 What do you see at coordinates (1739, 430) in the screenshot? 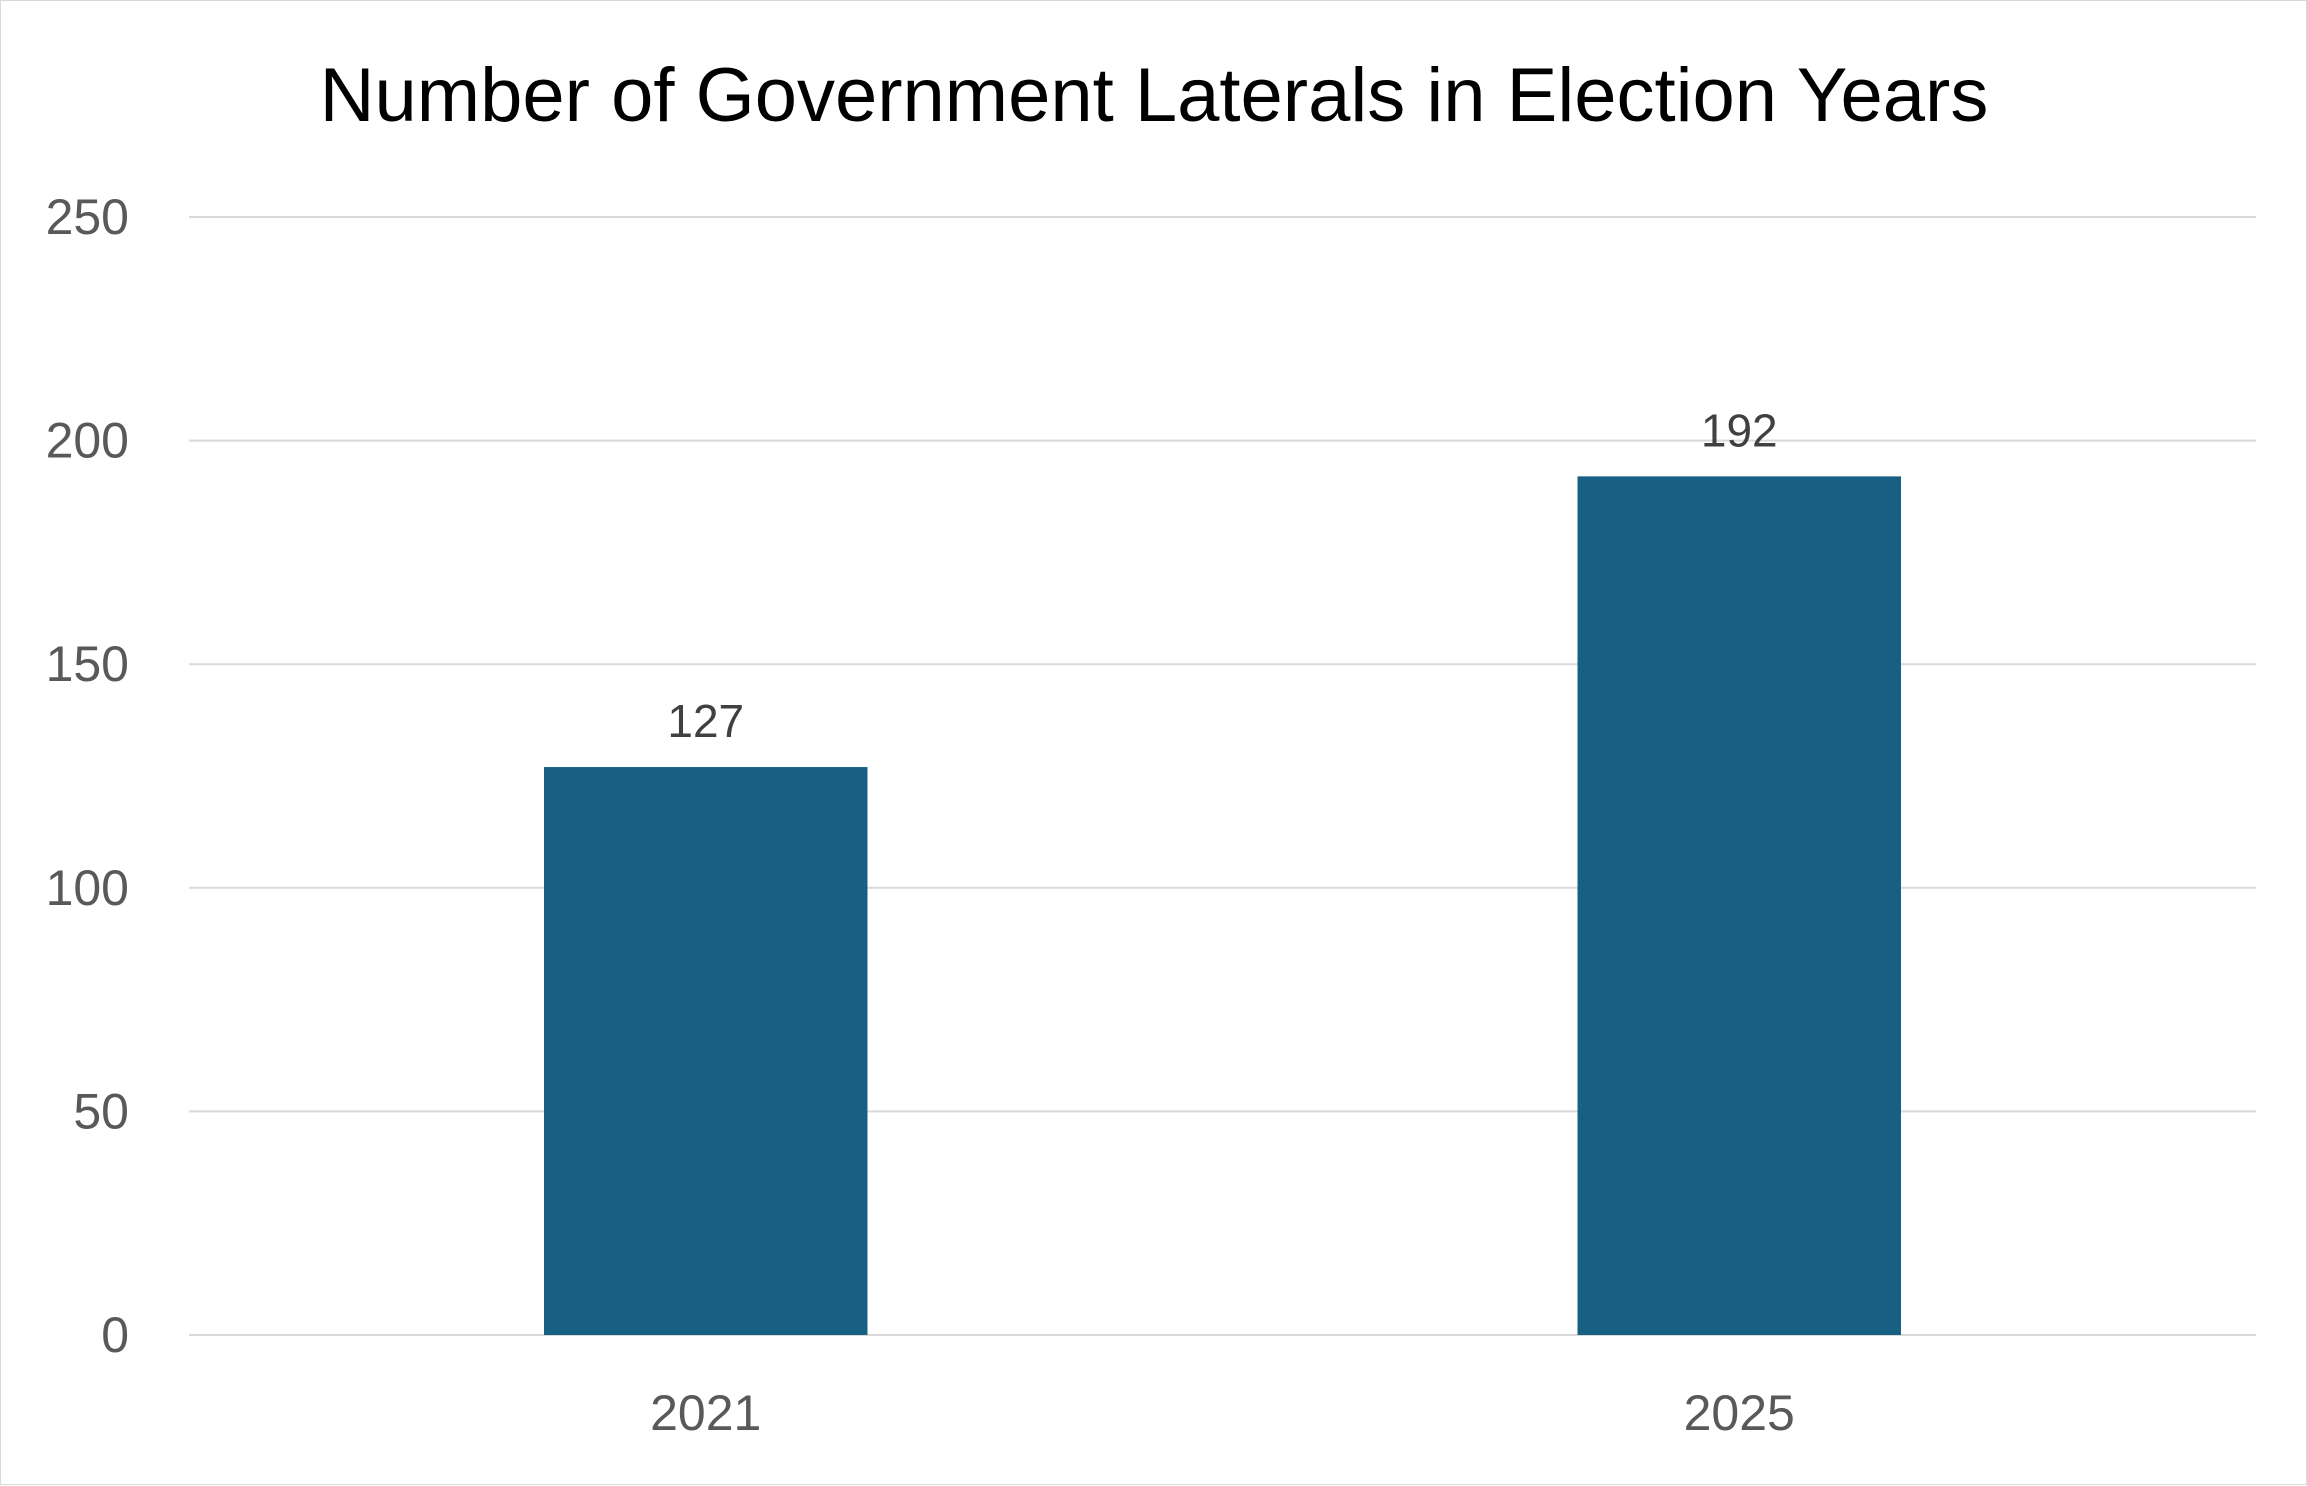
I see `data-label-2025: 192` at bounding box center [1739, 430].